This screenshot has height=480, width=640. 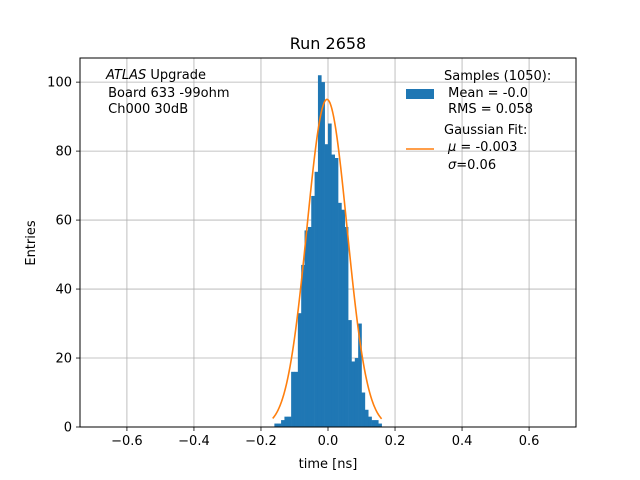 What do you see at coordinates (328, 43) in the screenshot?
I see `chart-title: Run 2658` at bounding box center [328, 43].